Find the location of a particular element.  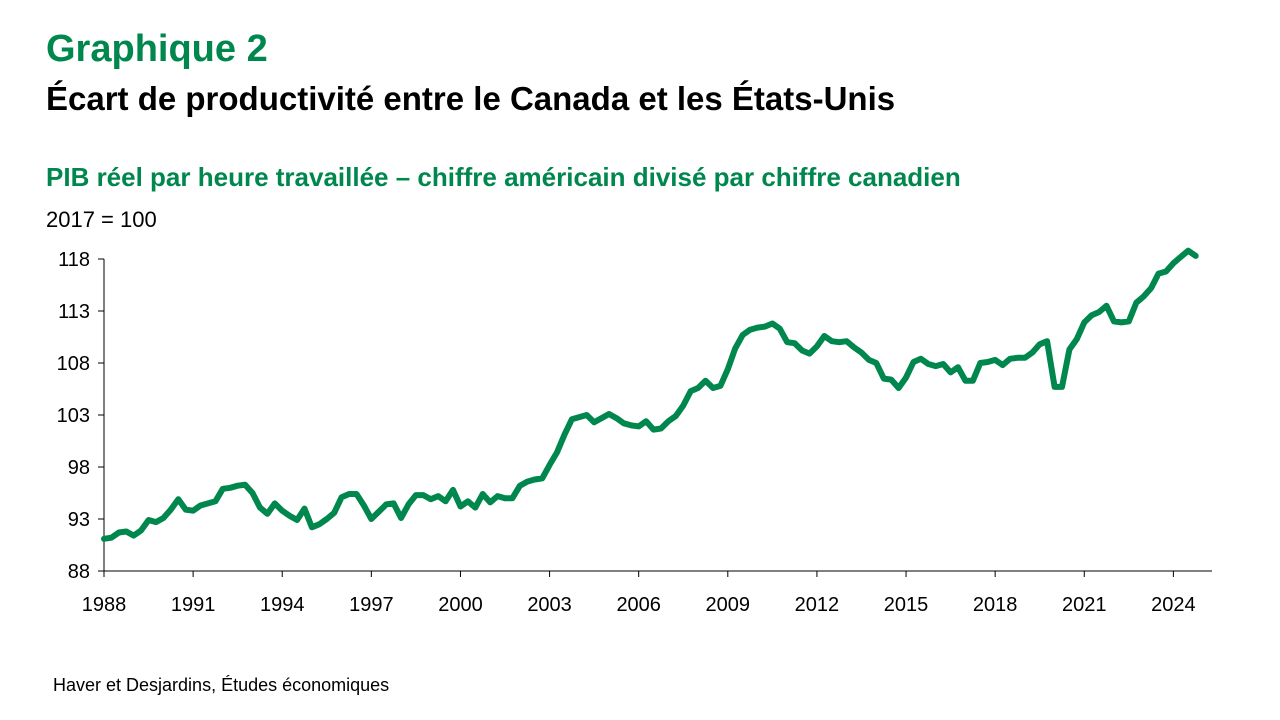

y-tick-label: 118 is located at coordinates (74, 260).